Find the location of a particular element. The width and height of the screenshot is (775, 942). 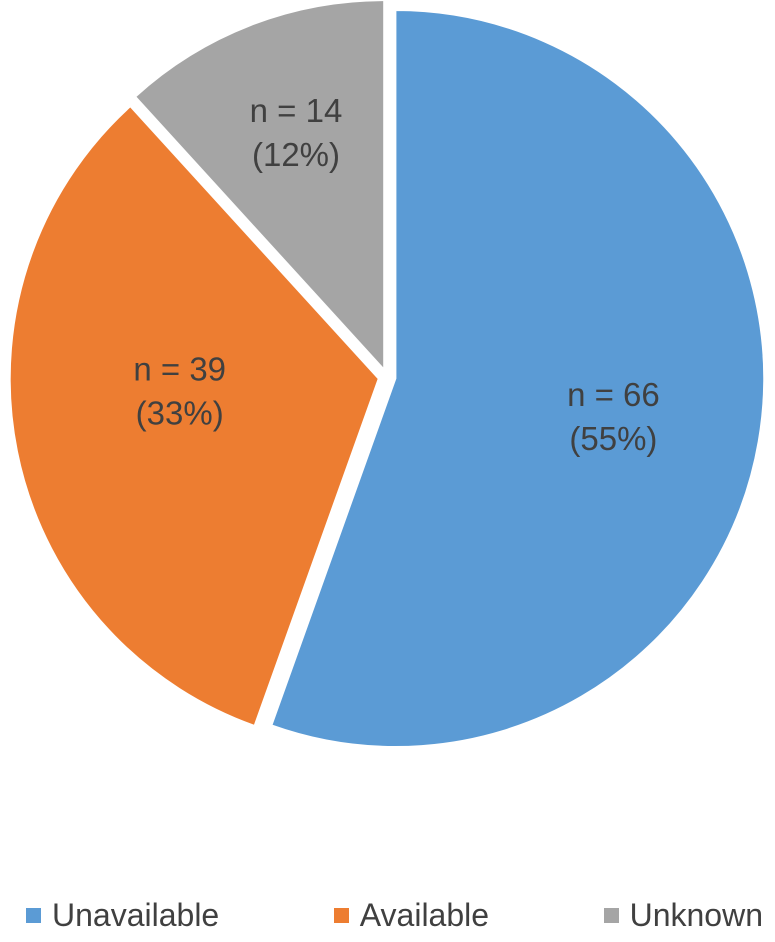

legend-label-available: Available is located at coordinates (424, 915).